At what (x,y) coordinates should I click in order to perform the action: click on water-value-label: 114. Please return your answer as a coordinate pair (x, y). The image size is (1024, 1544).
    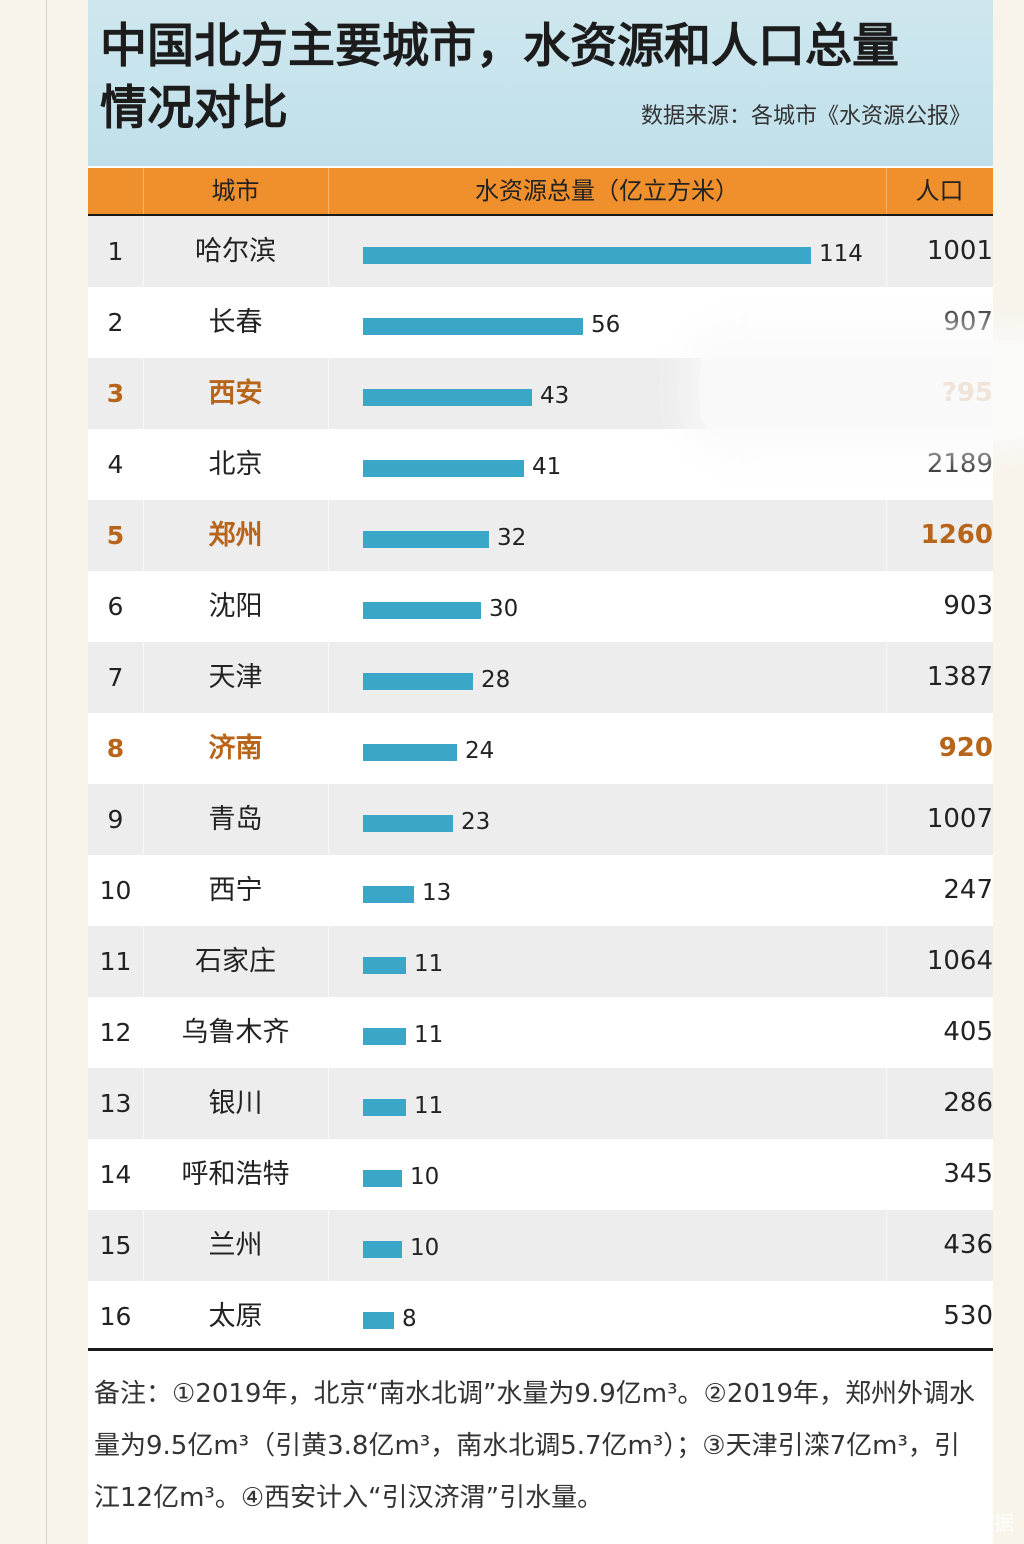
    Looking at the image, I should click on (841, 254).